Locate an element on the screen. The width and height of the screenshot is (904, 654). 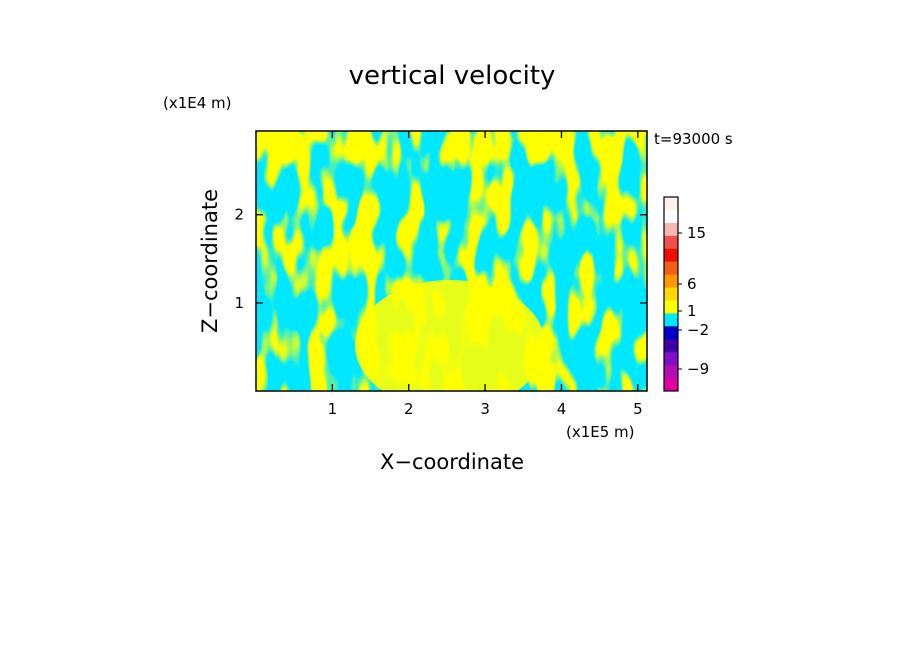
colorbar-tick-label: −9 is located at coordinates (698, 369).